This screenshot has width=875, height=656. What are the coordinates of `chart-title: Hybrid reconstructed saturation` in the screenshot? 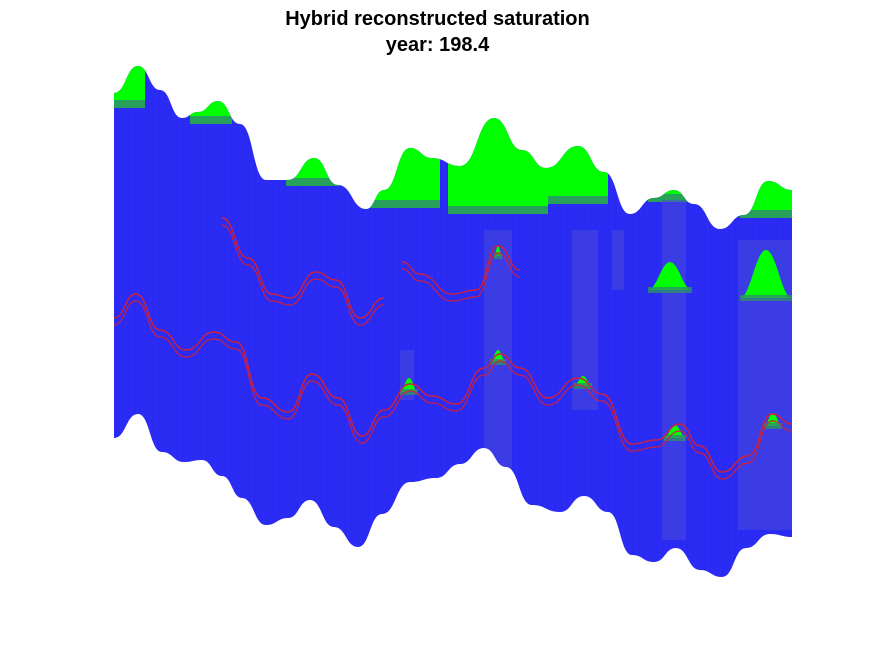 It's located at (437, 19).